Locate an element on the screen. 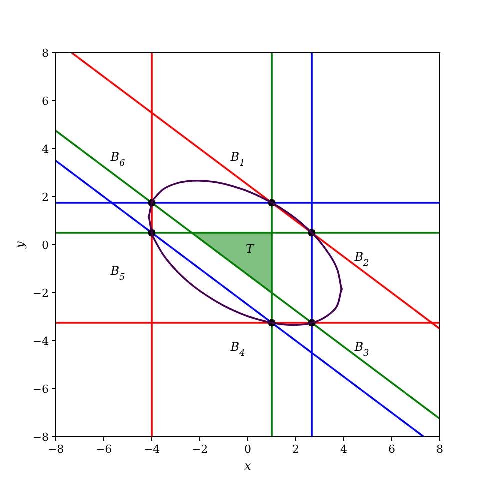 The image size is (500, 500). y-tick-label: 6 is located at coordinates (45, 101).